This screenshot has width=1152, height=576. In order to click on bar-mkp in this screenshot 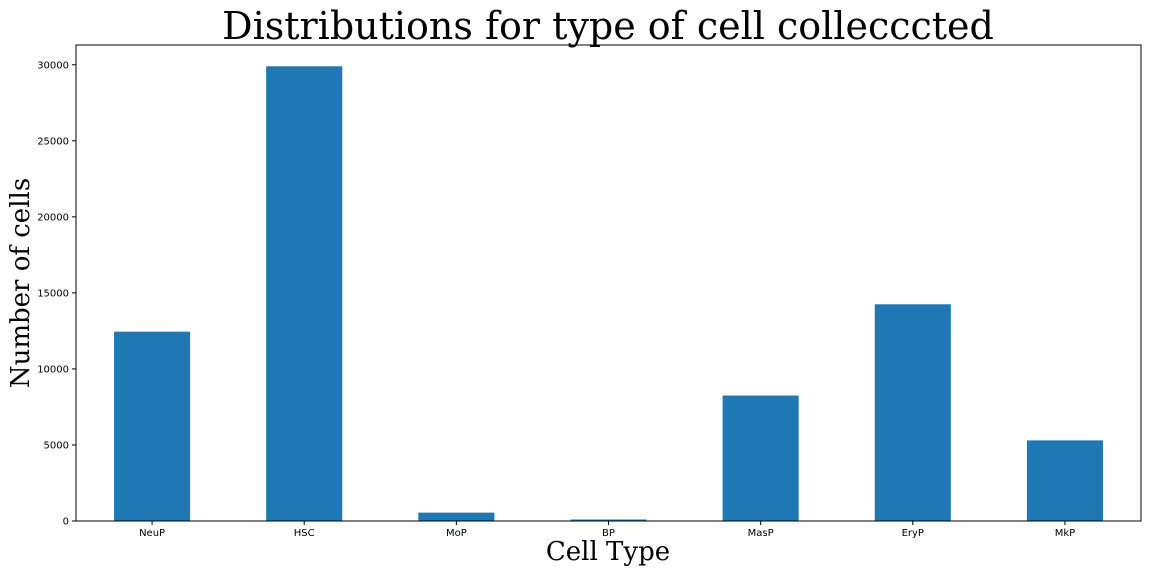, I will do `click(1064, 480)`.